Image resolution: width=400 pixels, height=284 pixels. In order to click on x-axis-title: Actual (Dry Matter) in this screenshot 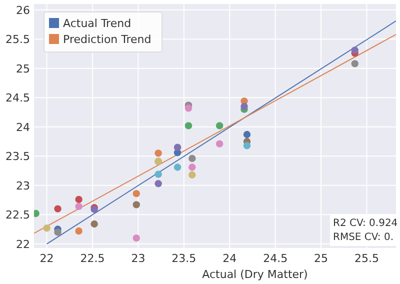, I will do `click(255, 274)`.